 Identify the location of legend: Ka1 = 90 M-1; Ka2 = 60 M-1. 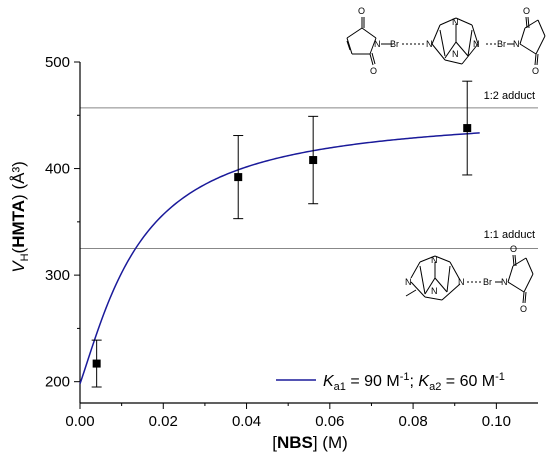
(390, 382).